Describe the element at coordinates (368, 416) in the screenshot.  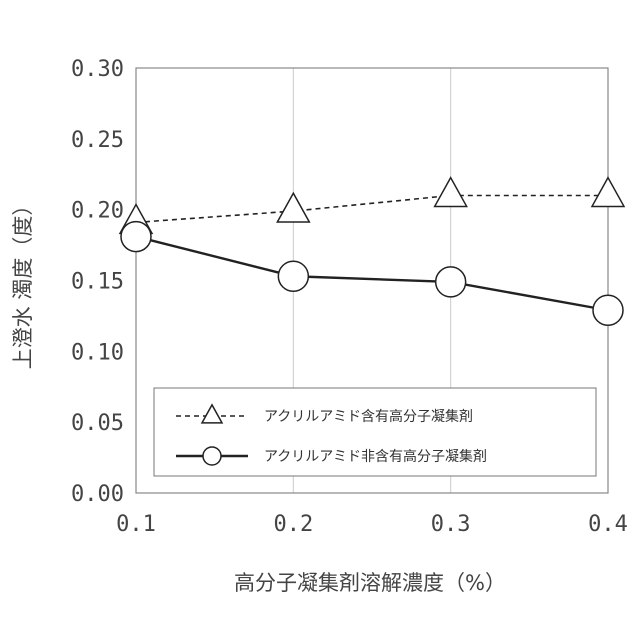
I see `legend-label-1: アクリルアミド含有高分子凝集剤` at that location.